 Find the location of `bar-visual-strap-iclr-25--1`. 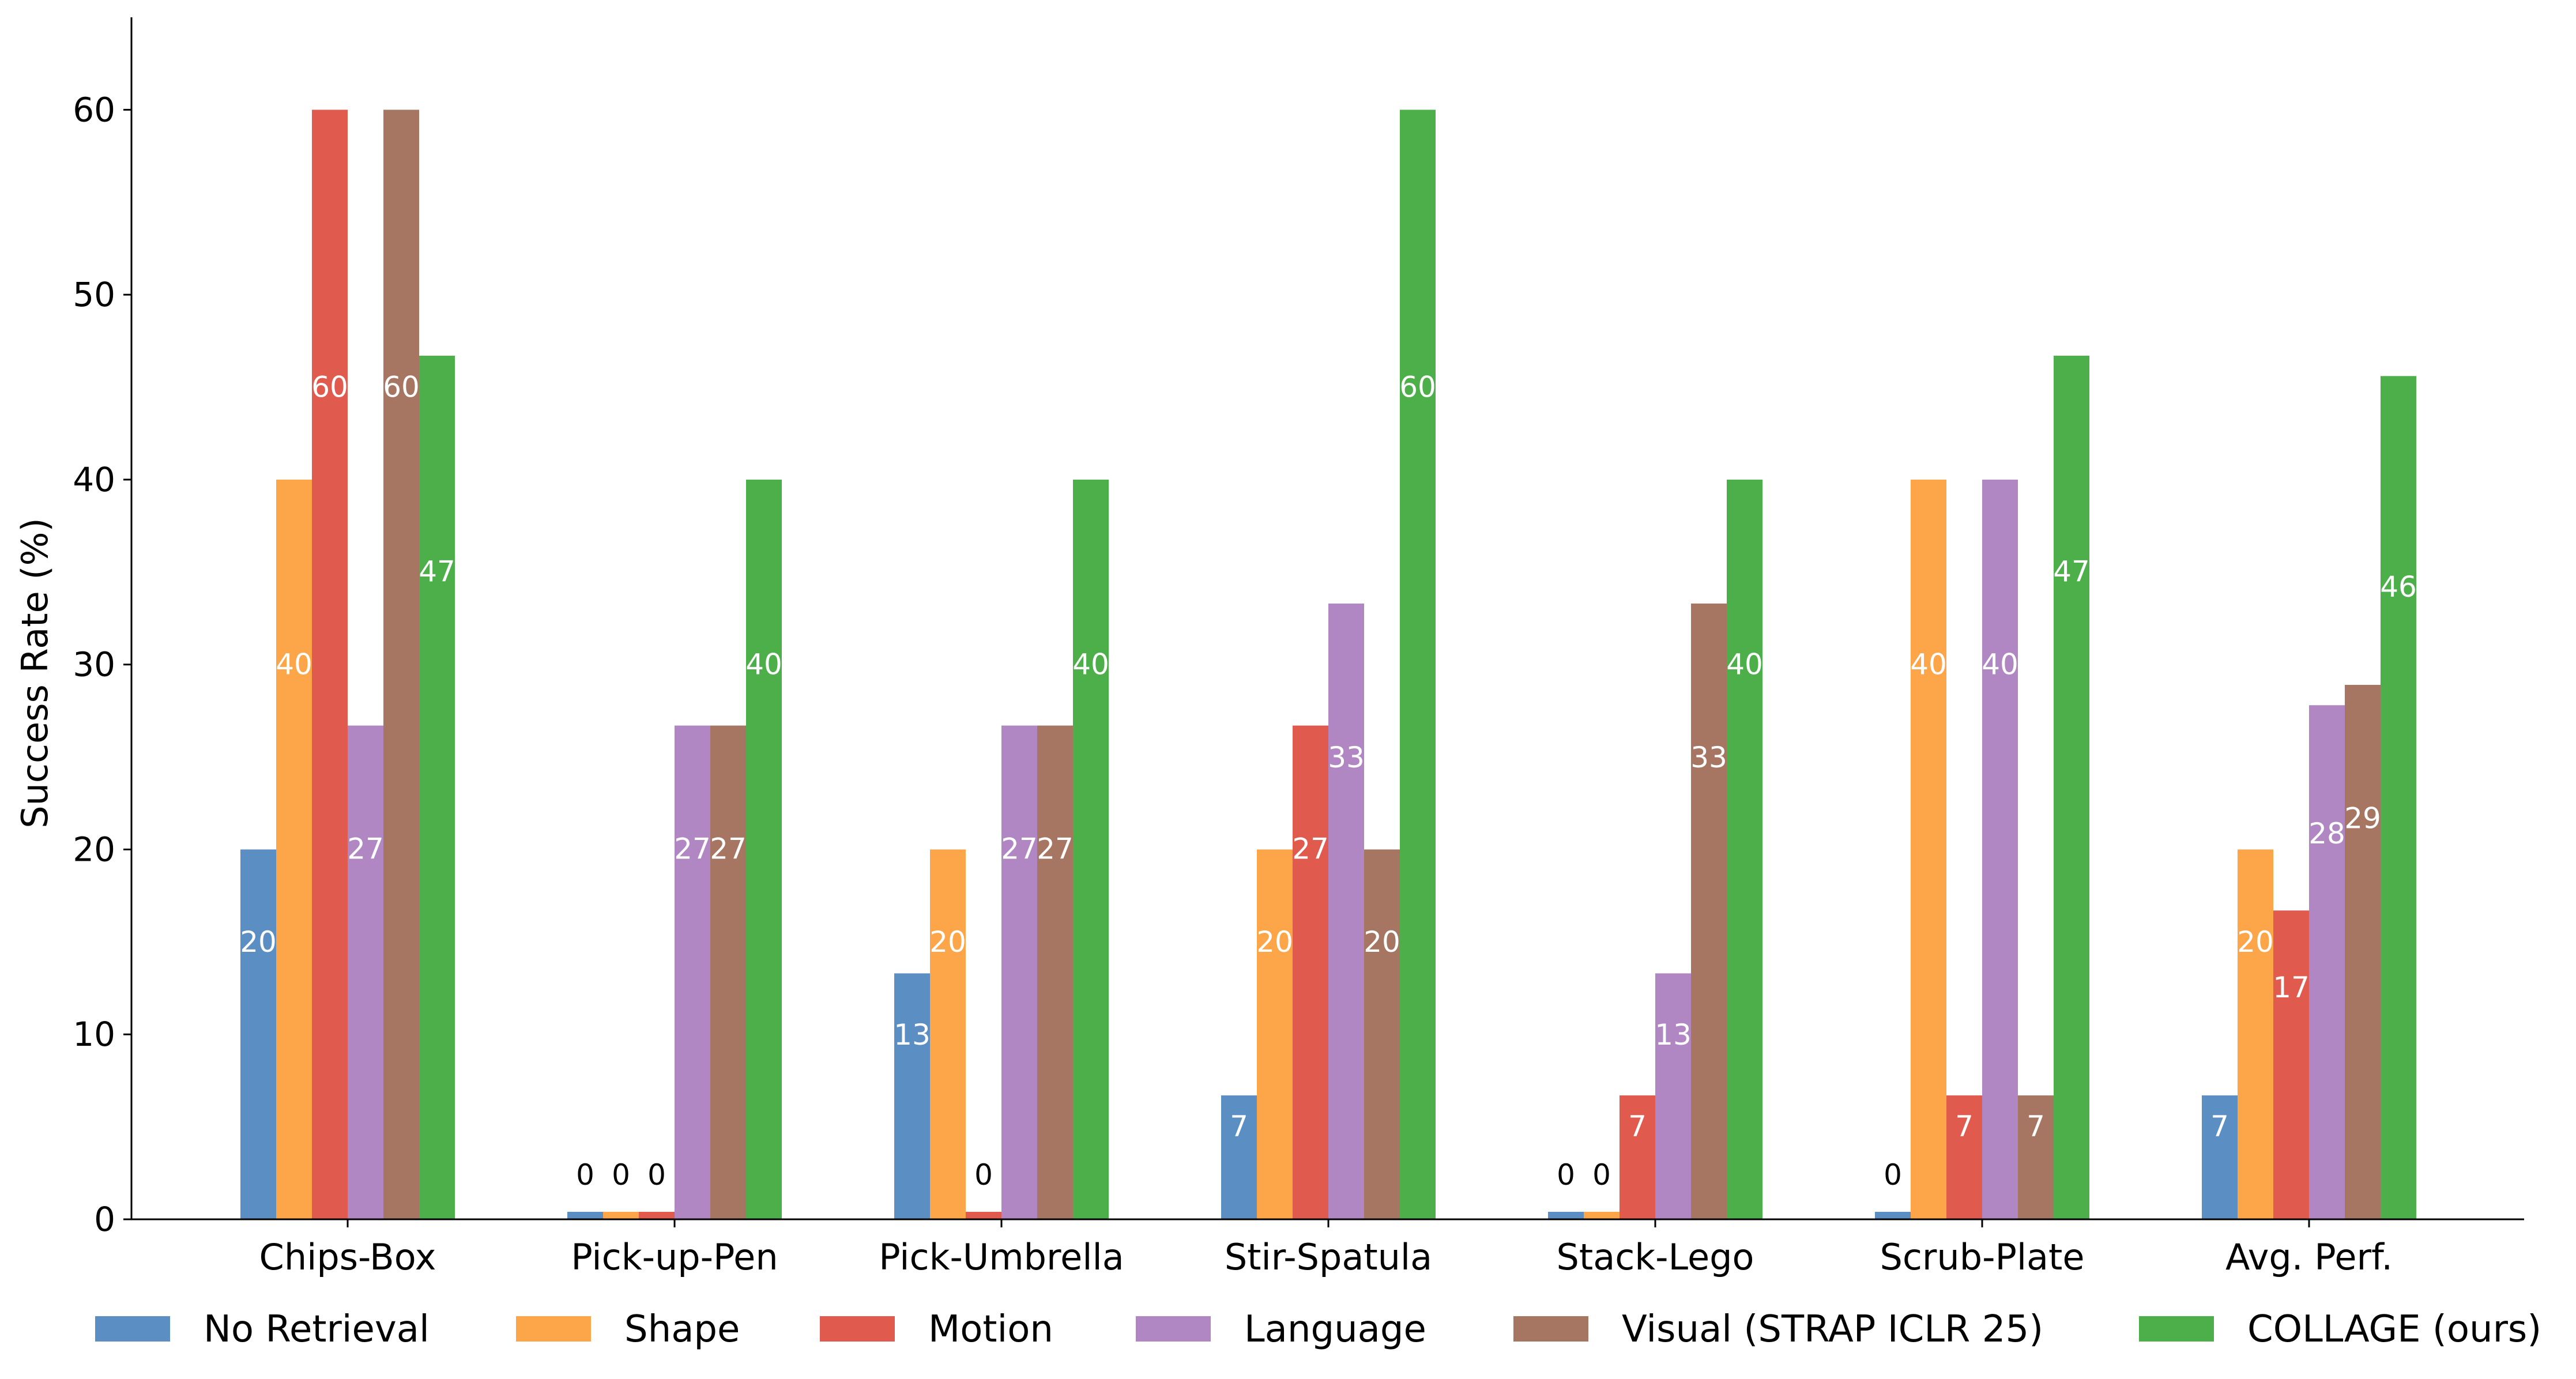

bar-visual-strap-iclr-25--1 is located at coordinates (728, 972).